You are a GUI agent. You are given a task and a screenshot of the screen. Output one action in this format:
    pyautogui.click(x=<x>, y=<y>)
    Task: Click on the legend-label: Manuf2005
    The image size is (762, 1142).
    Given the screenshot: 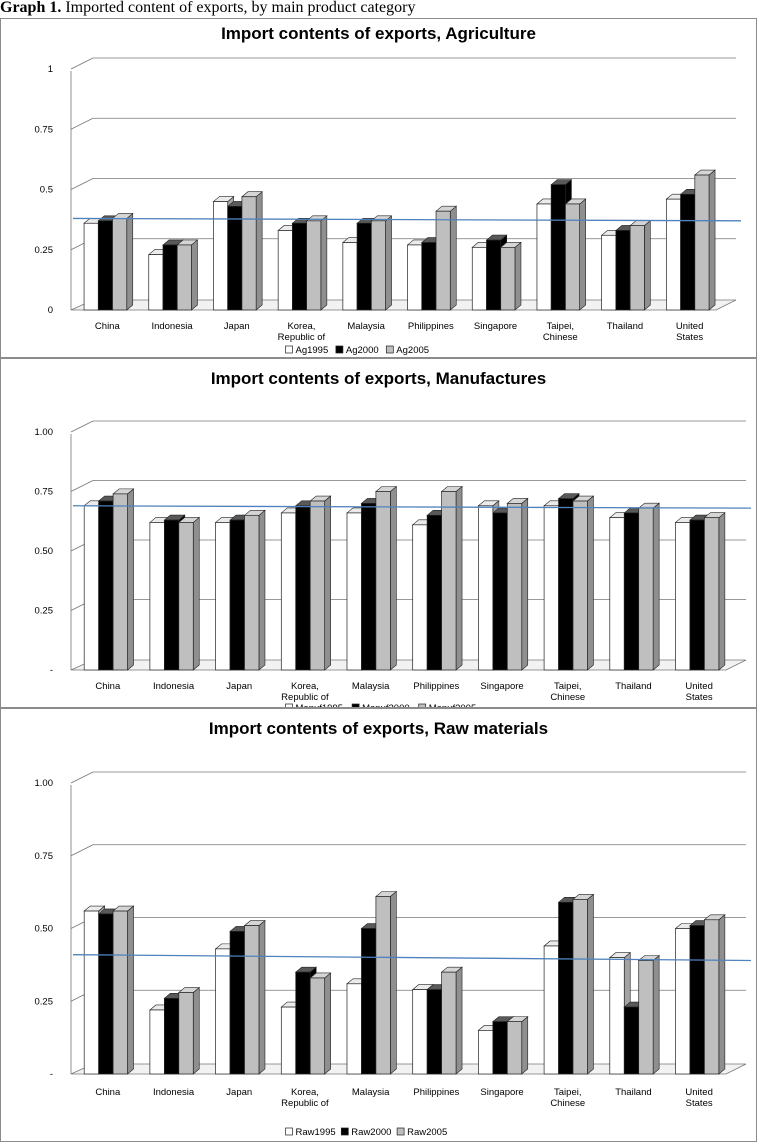 What is the action you would take?
    pyautogui.click(x=453, y=705)
    